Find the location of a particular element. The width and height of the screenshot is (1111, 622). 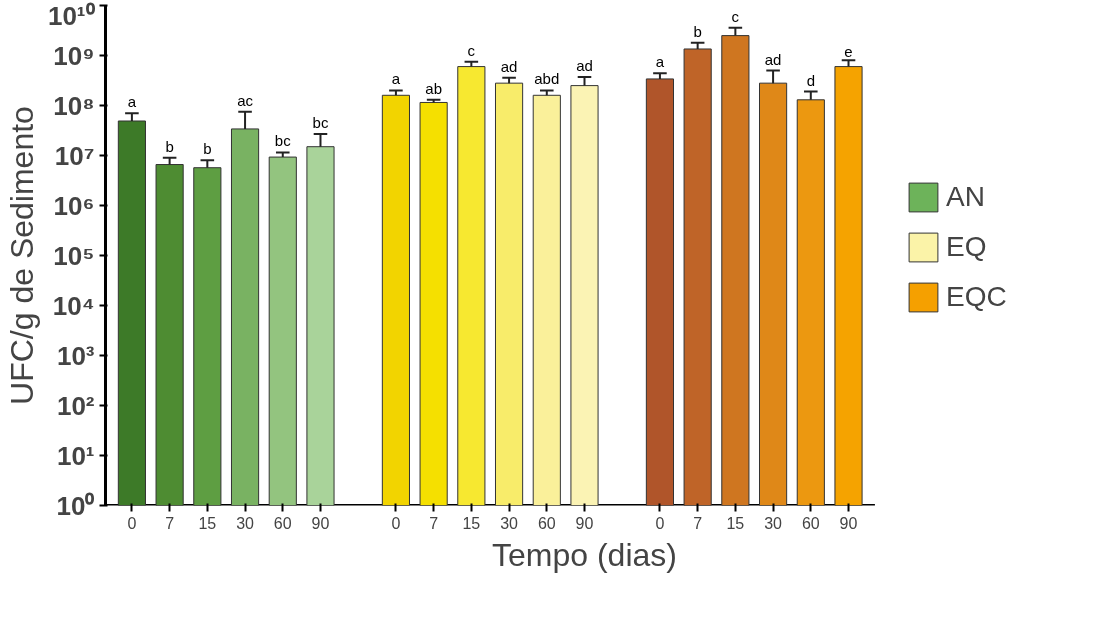

y-tick-label: 10⁵ is located at coordinates (74, 255).